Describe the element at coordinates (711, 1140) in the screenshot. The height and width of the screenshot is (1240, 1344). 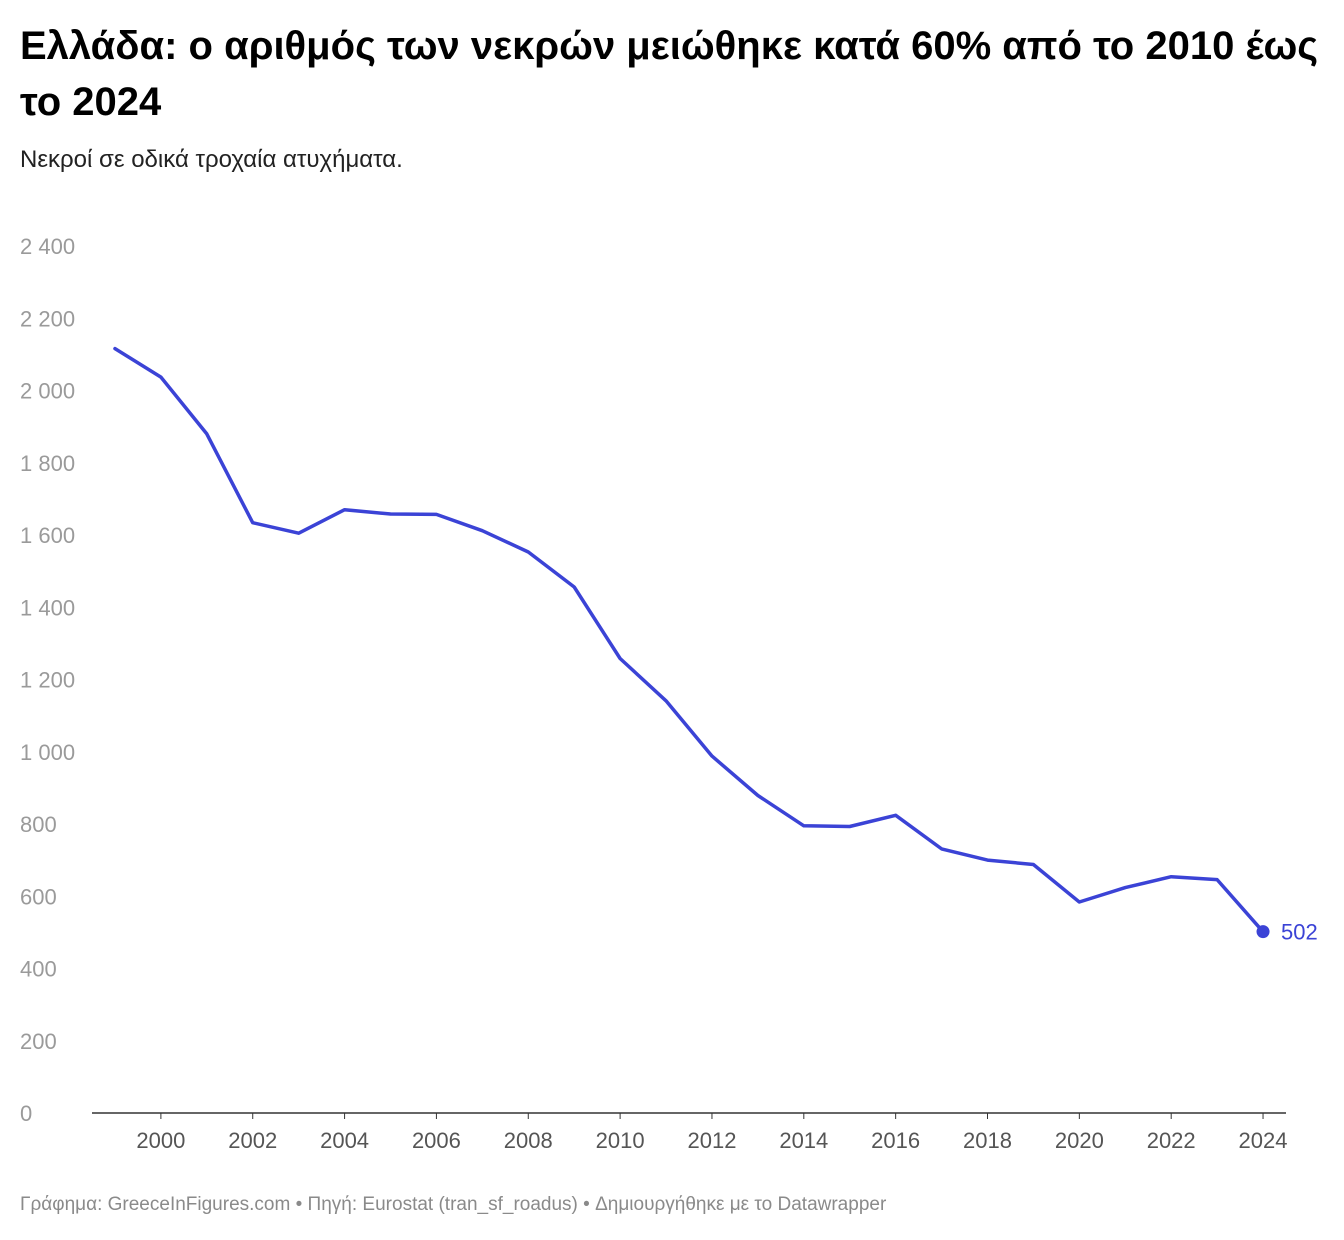
I see `x-tick-label: 2012` at that location.